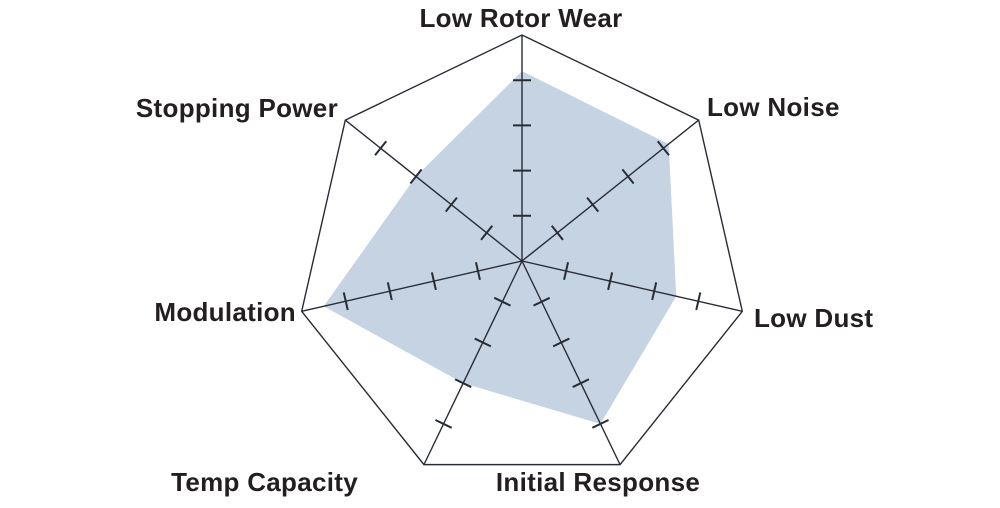  What do you see at coordinates (813, 318) in the screenshot?
I see `axis-label-low-dust: Low Dust` at bounding box center [813, 318].